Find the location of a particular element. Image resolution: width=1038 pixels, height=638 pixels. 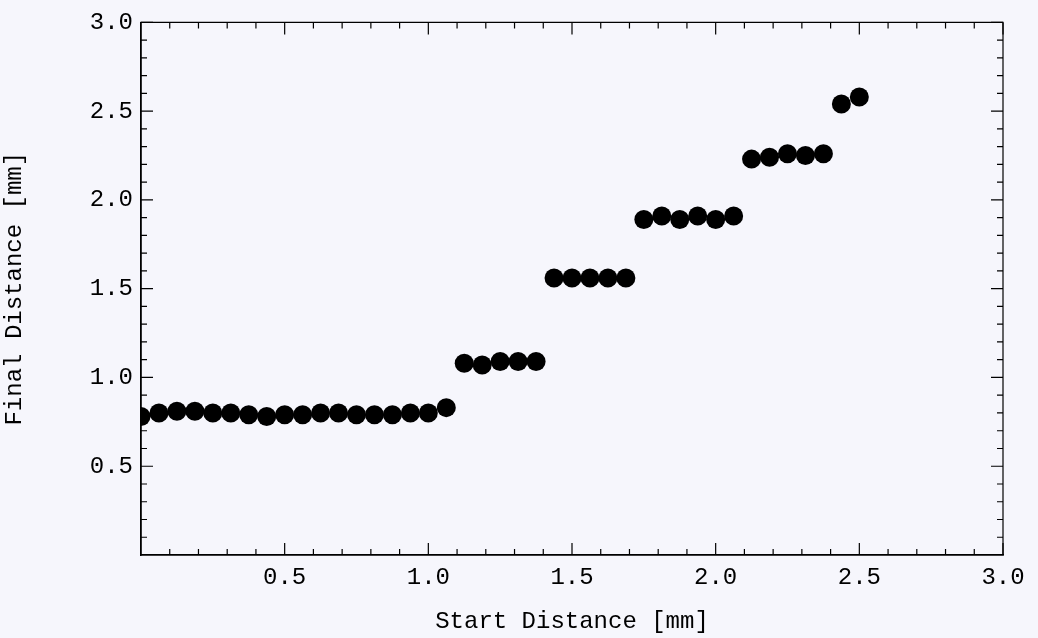

x-axis-title: Start Distance [mm] is located at coordinates (572, 621).